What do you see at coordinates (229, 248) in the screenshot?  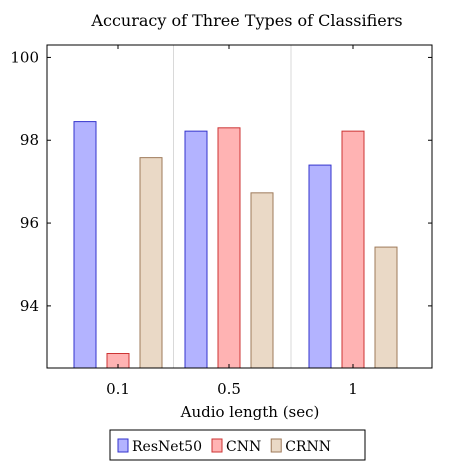 I see `bar-cnn-0.5` at bounding box center [229, 248].